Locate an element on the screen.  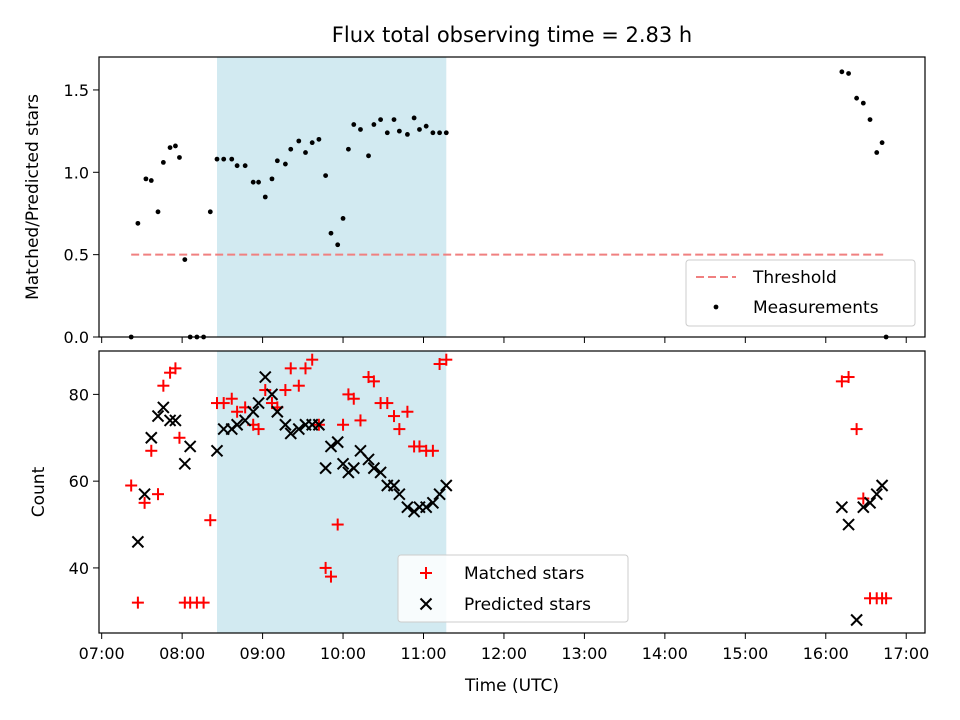
ratio-y-tick-label: 0.5 is located at coordinates (76, 255).